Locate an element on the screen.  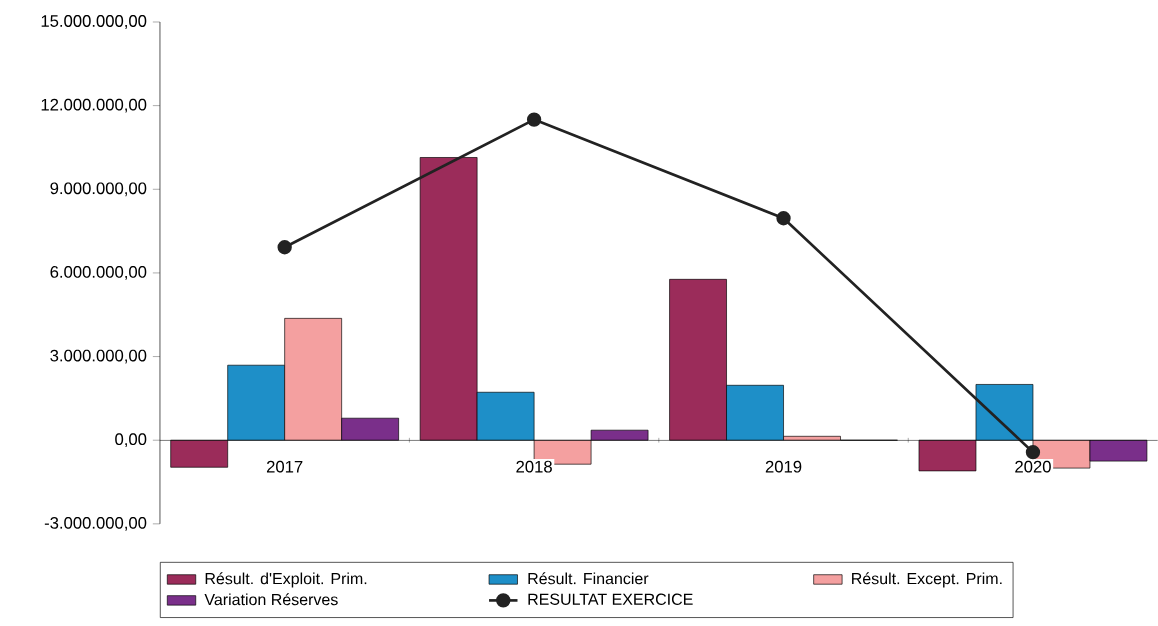
x-tick-label: 2019 is located at coordinates (783, 466).